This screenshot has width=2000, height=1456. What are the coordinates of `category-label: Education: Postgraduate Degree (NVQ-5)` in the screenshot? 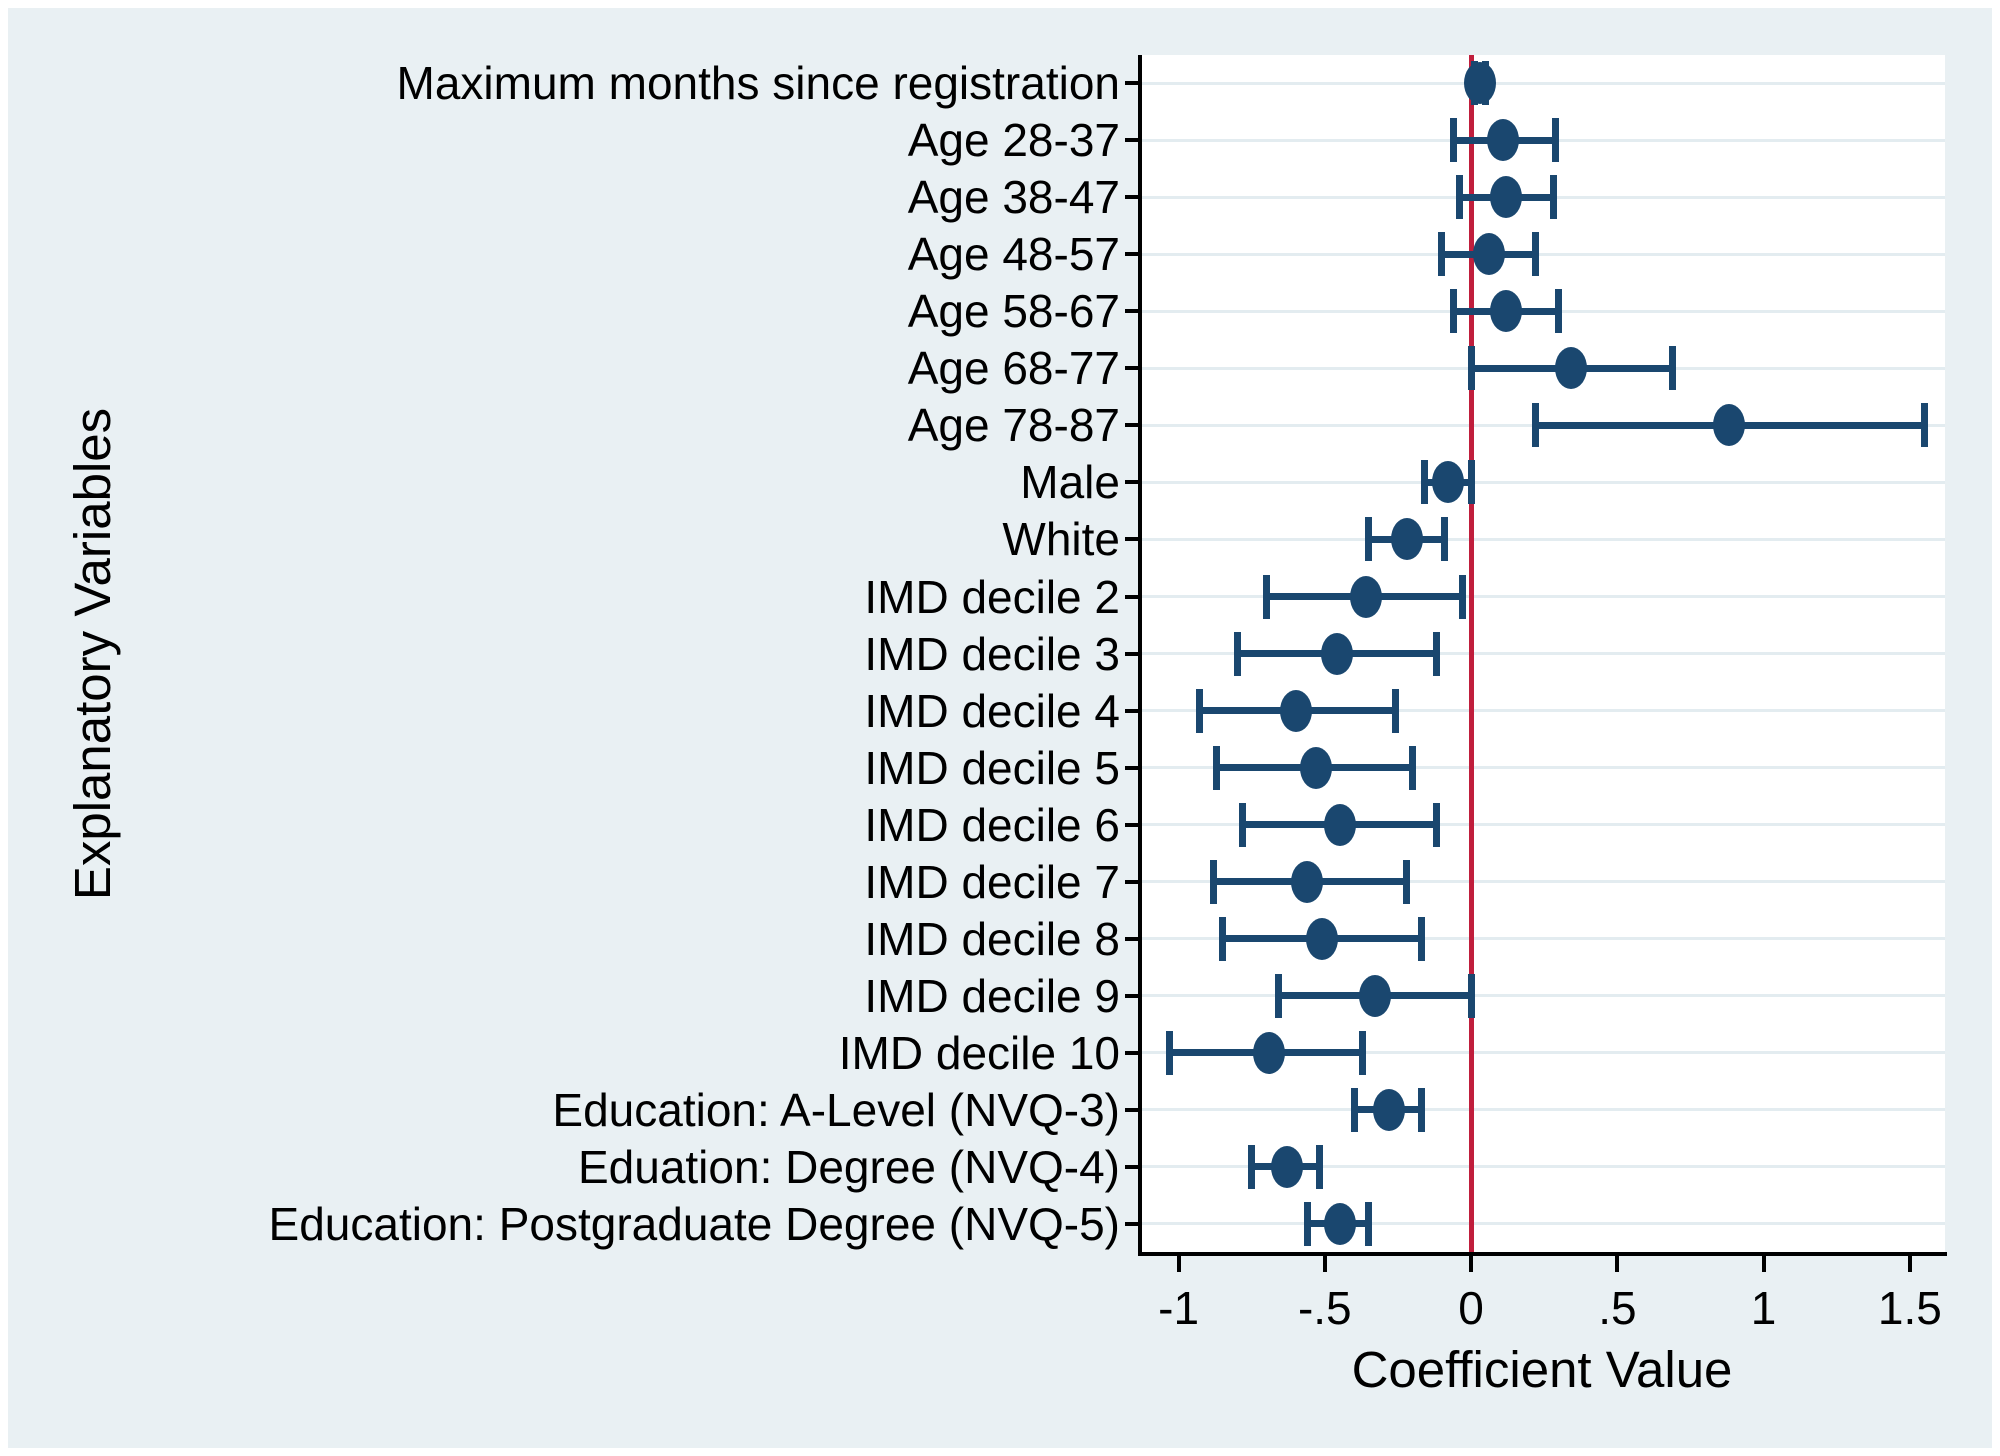 It's located at (694, 1223).